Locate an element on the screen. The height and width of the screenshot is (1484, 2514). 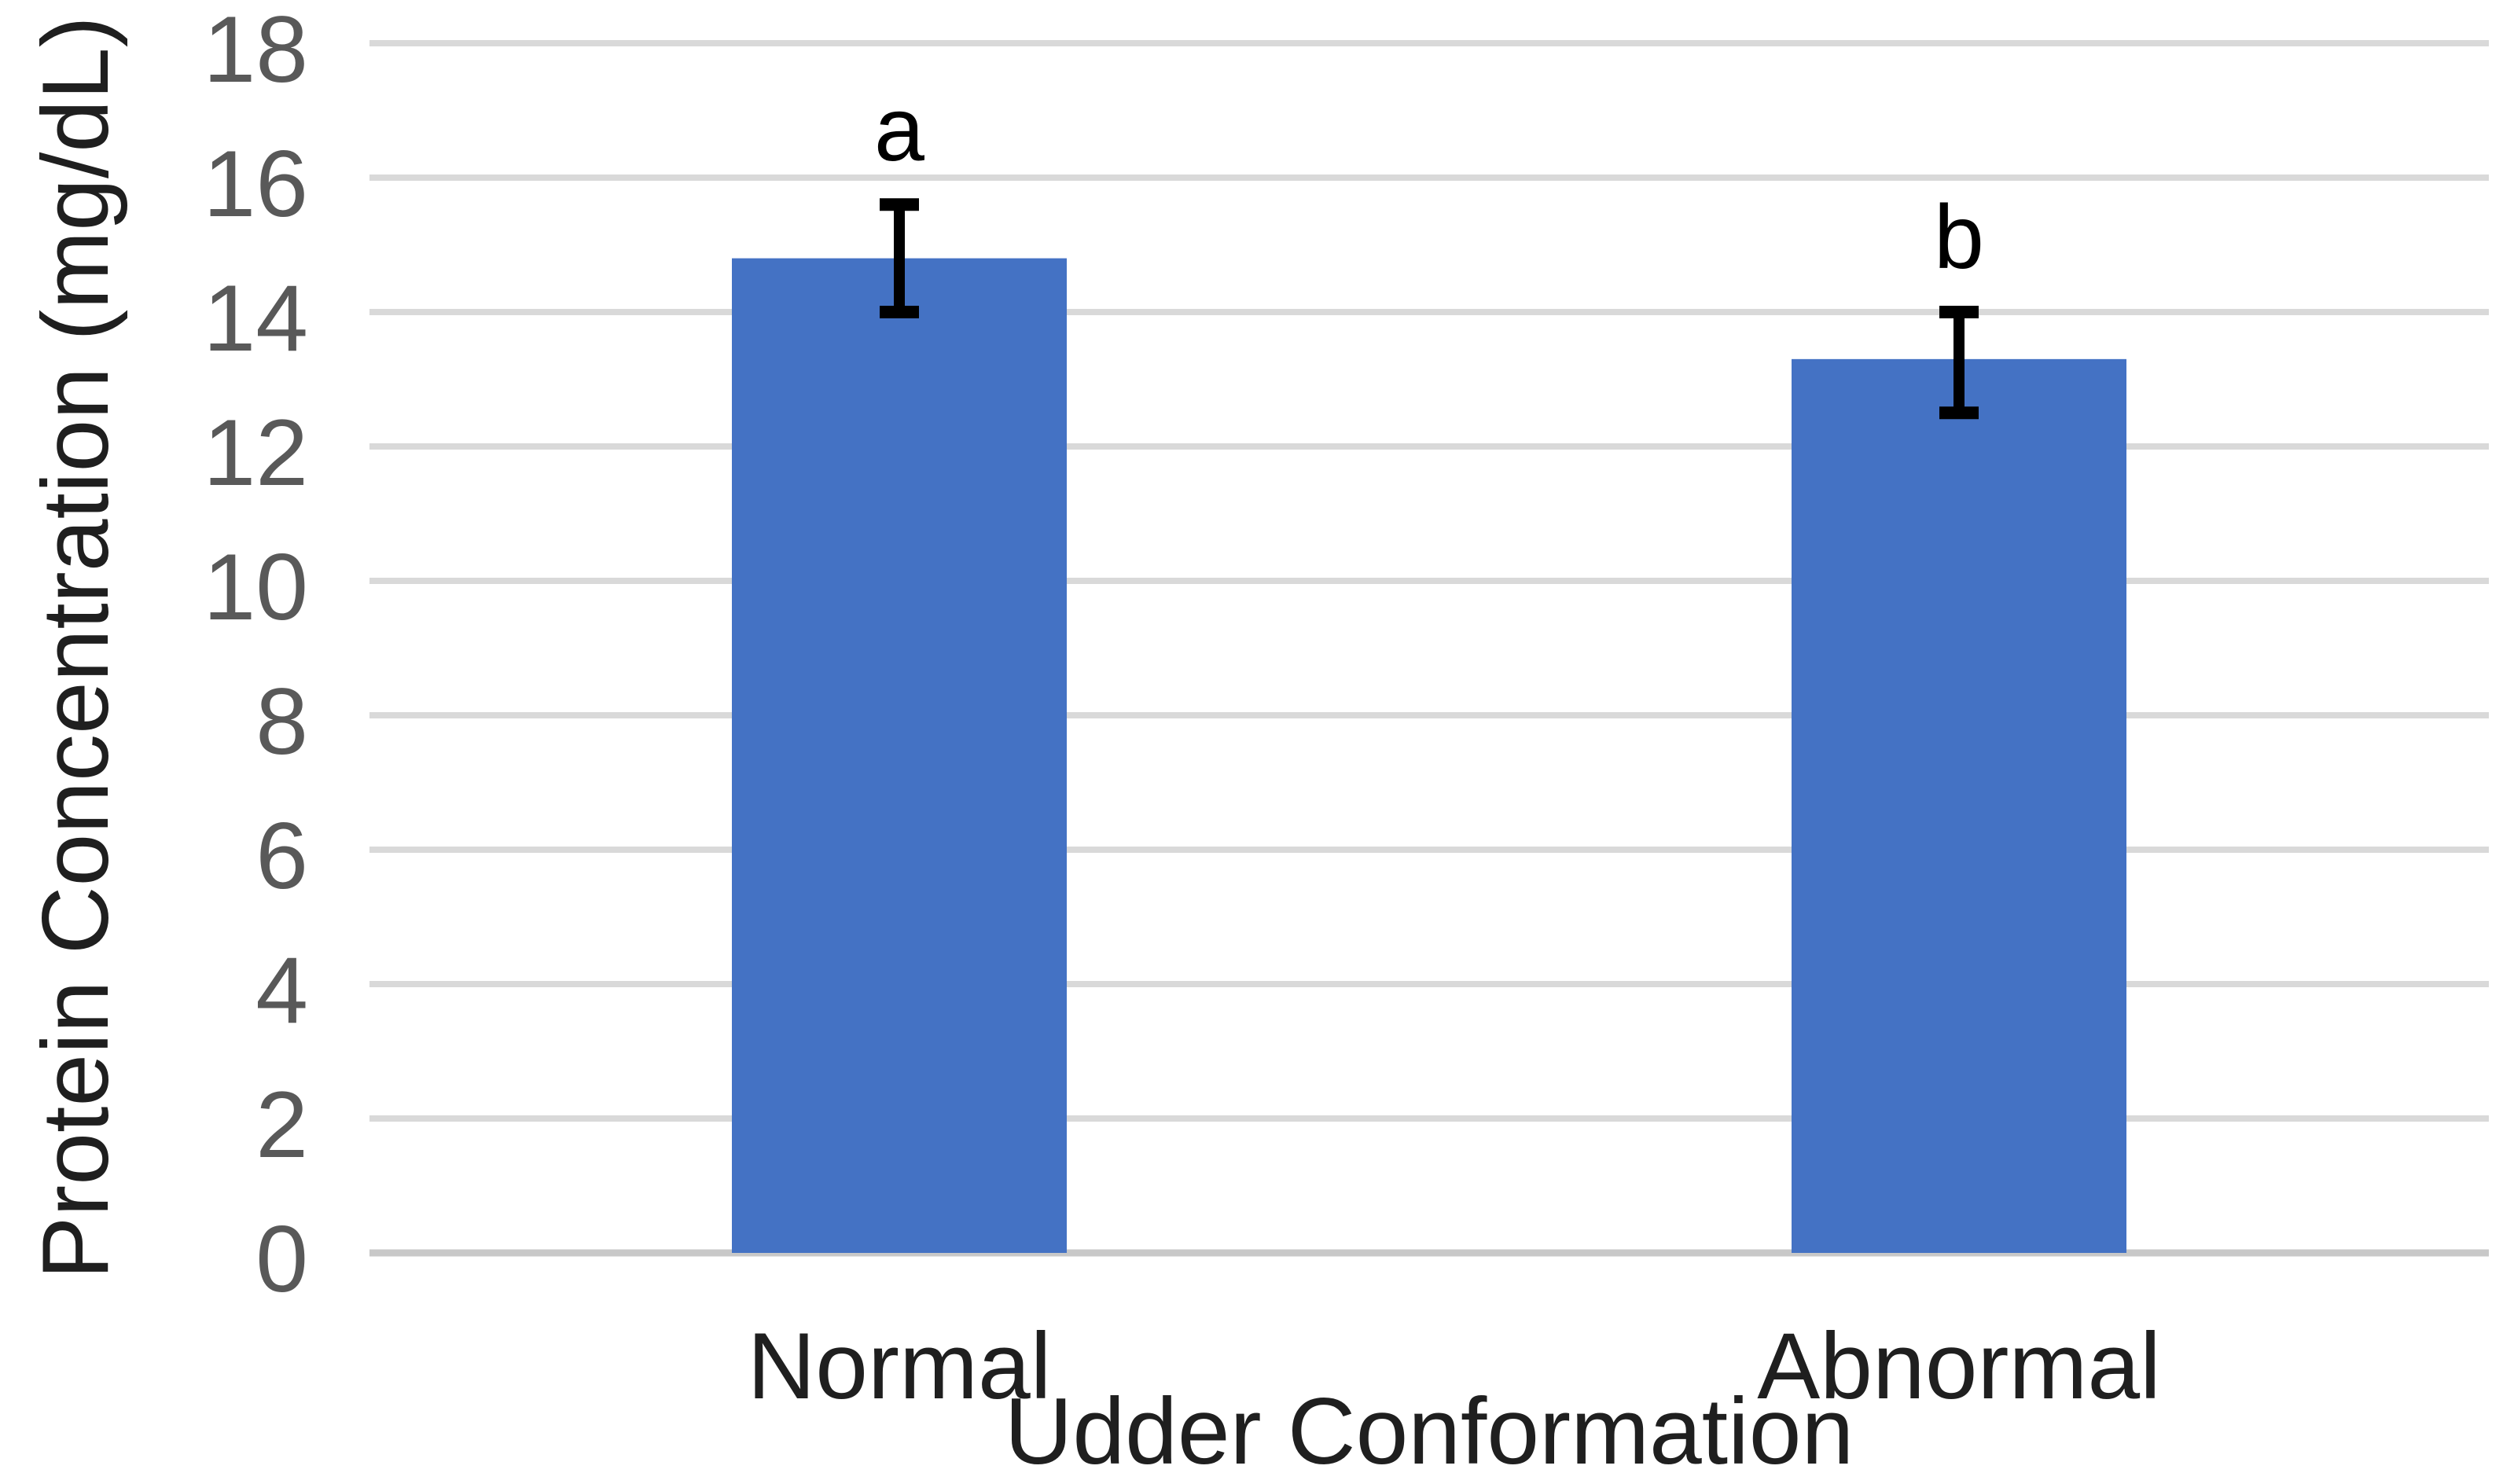
significance-letter-normal: a is located at coordinates (899, 130).